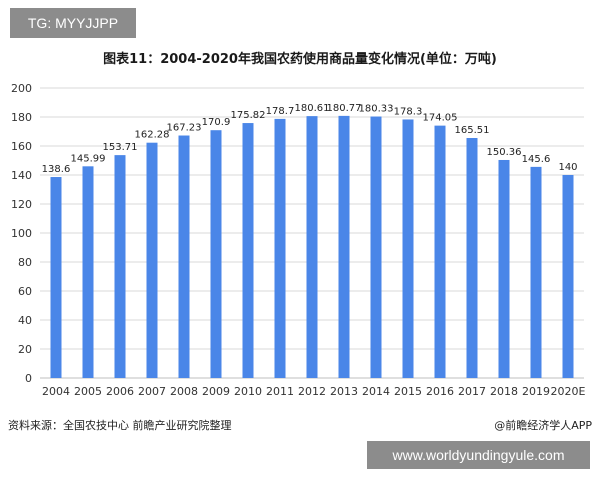  I want to click on x-tick-label: 2011, so click(280, 391).